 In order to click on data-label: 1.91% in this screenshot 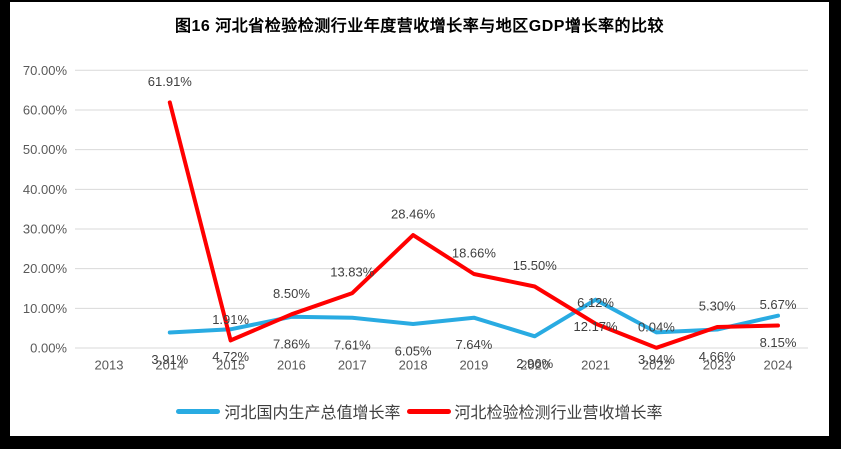, I will do `click(230, 319)`.